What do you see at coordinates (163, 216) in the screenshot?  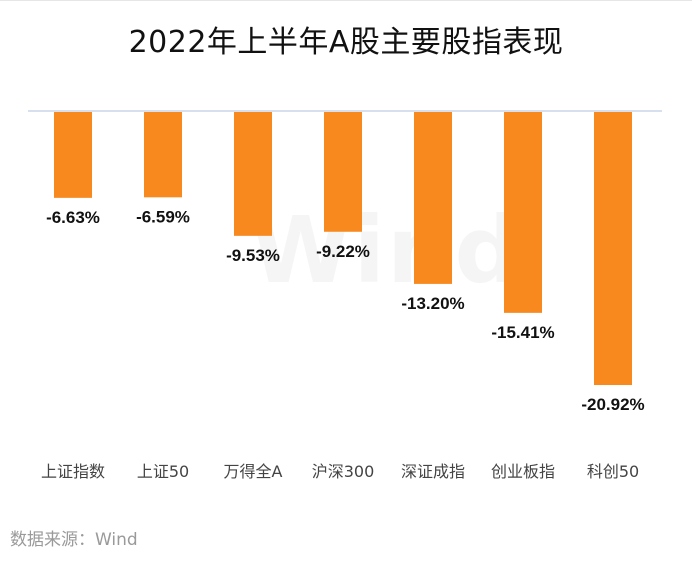 I see `value-label: -6.59%` at bounding box center [163, 216].